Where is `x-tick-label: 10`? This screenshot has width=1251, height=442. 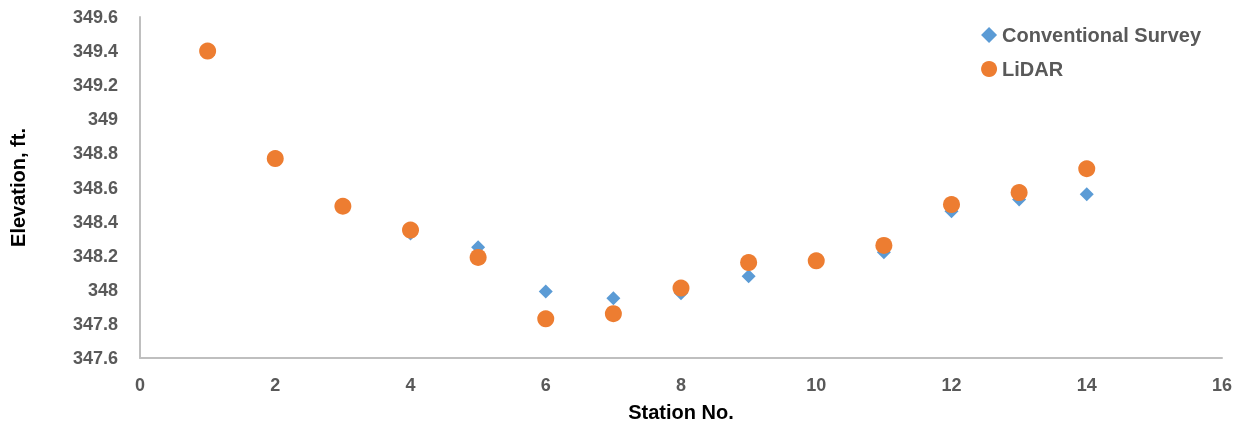
x-tick-label: 10 is located at coordinates (816, 385).